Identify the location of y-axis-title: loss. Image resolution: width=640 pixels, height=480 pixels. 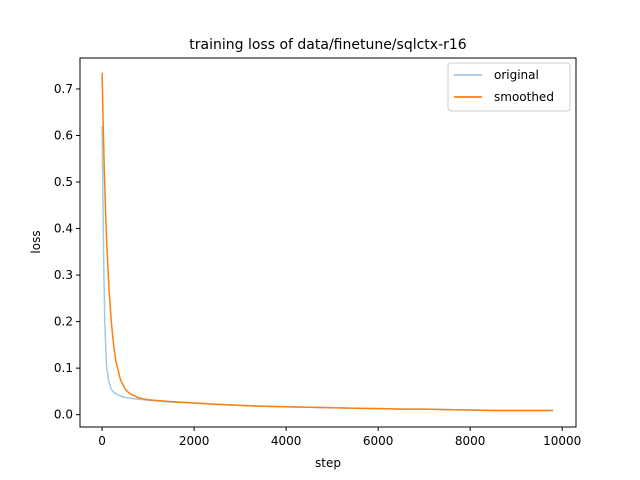
(36, 241).